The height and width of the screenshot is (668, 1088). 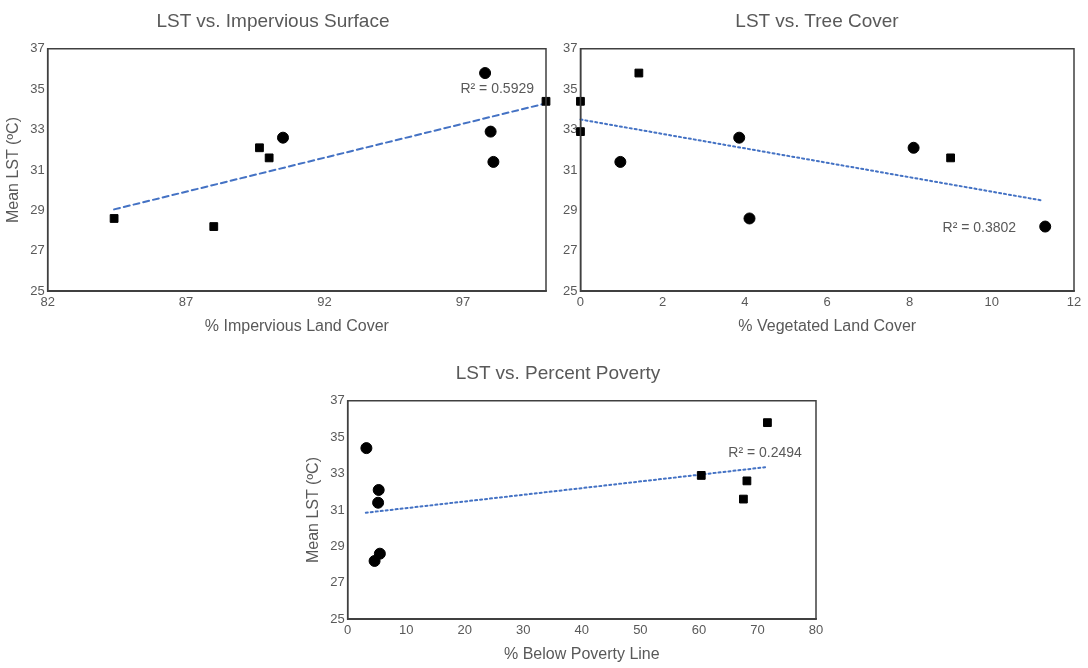 I want to click on x-tick-label: 50, so click(x=640, y=629).